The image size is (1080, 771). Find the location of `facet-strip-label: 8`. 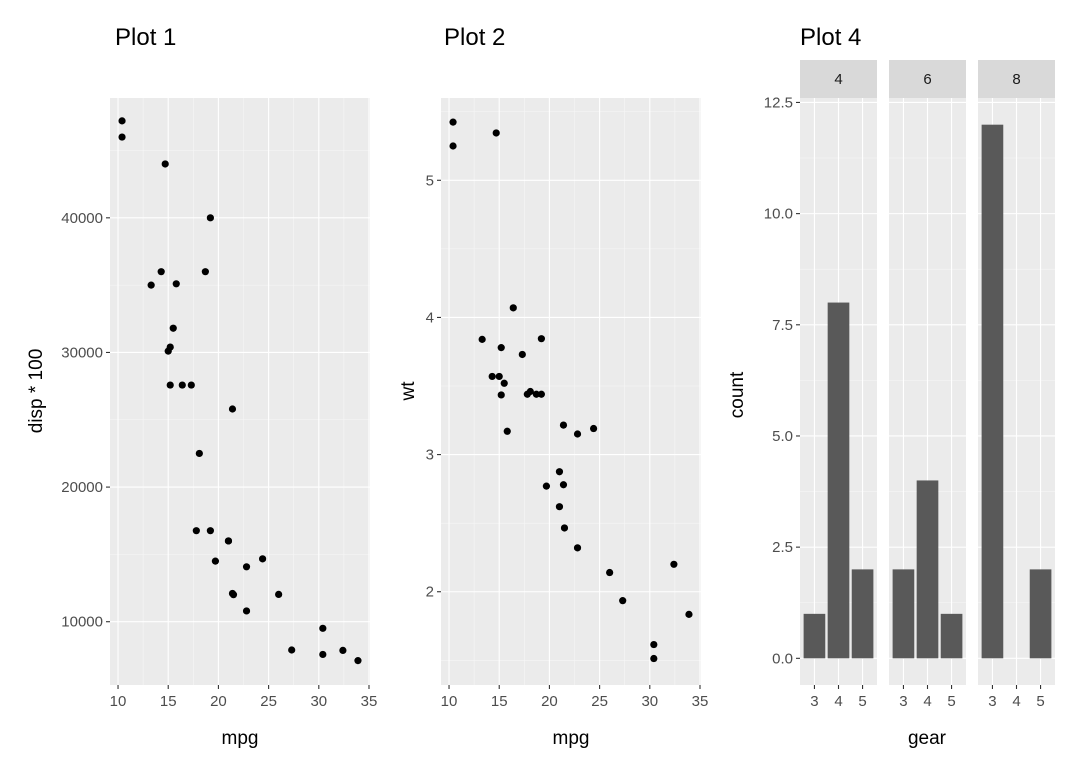

facet-strip-label: 8 is located at coordinates (1016, 79).